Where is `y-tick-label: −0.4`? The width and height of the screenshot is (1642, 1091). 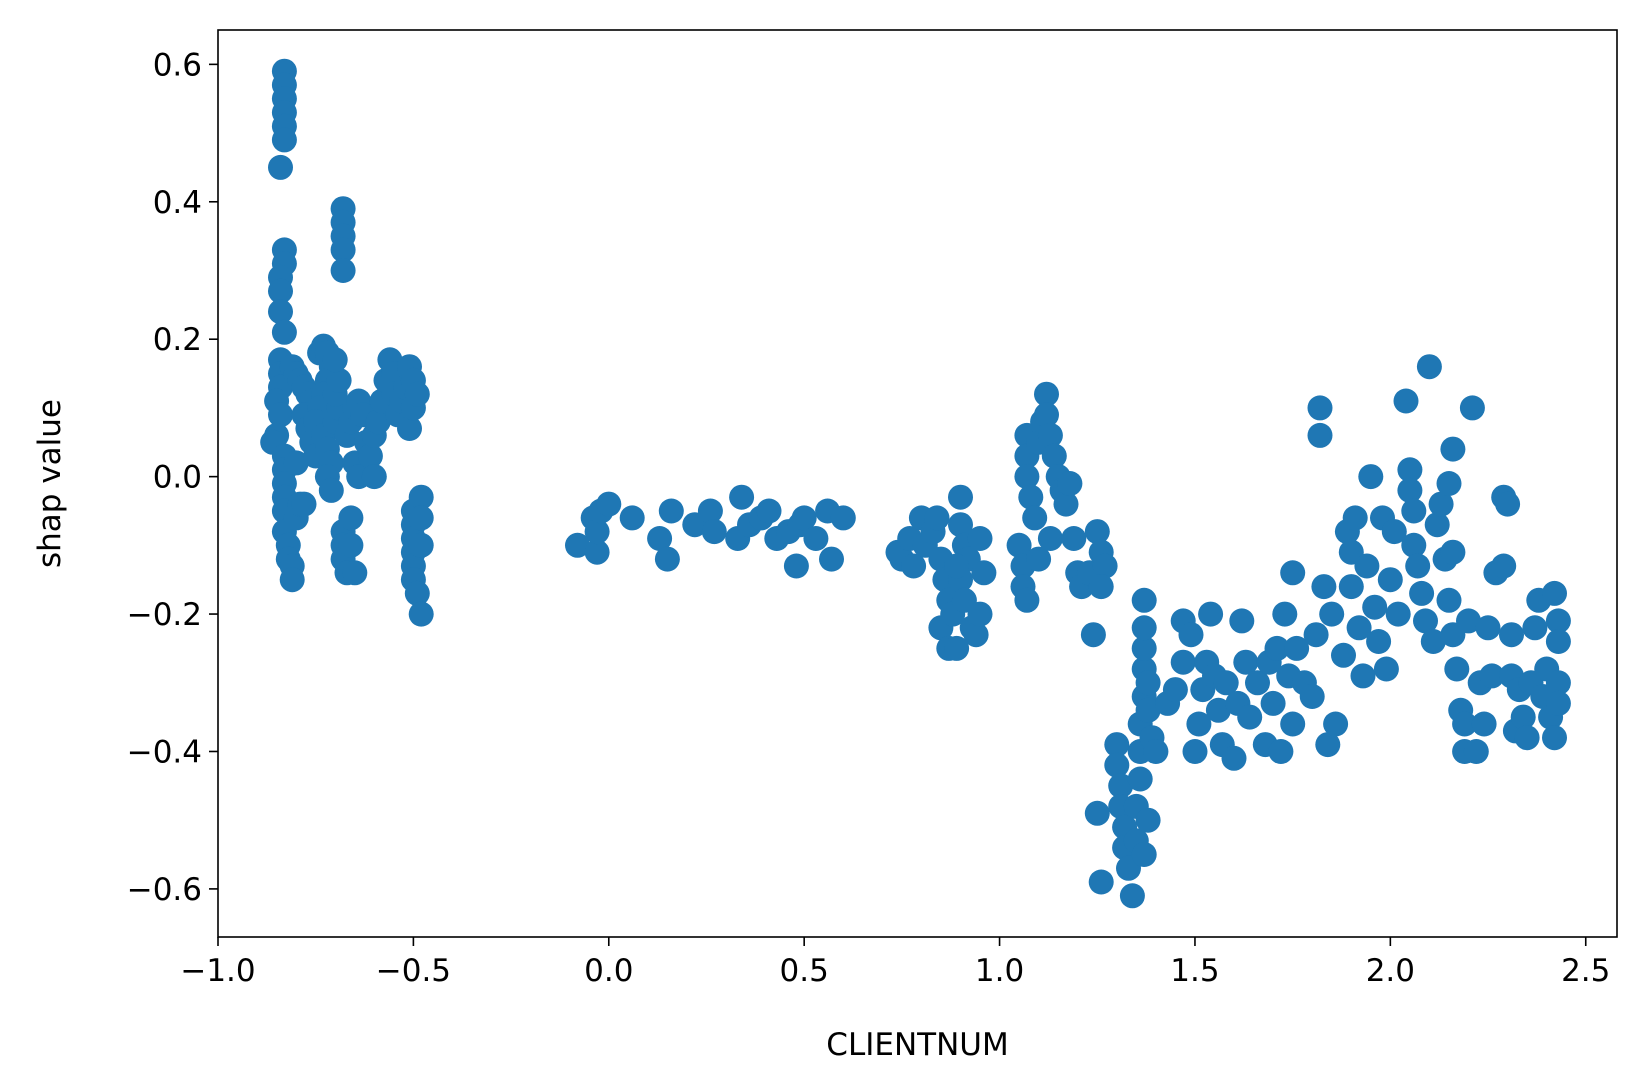 y-tick-label: −0.4 is located at coordinates (164, 752).